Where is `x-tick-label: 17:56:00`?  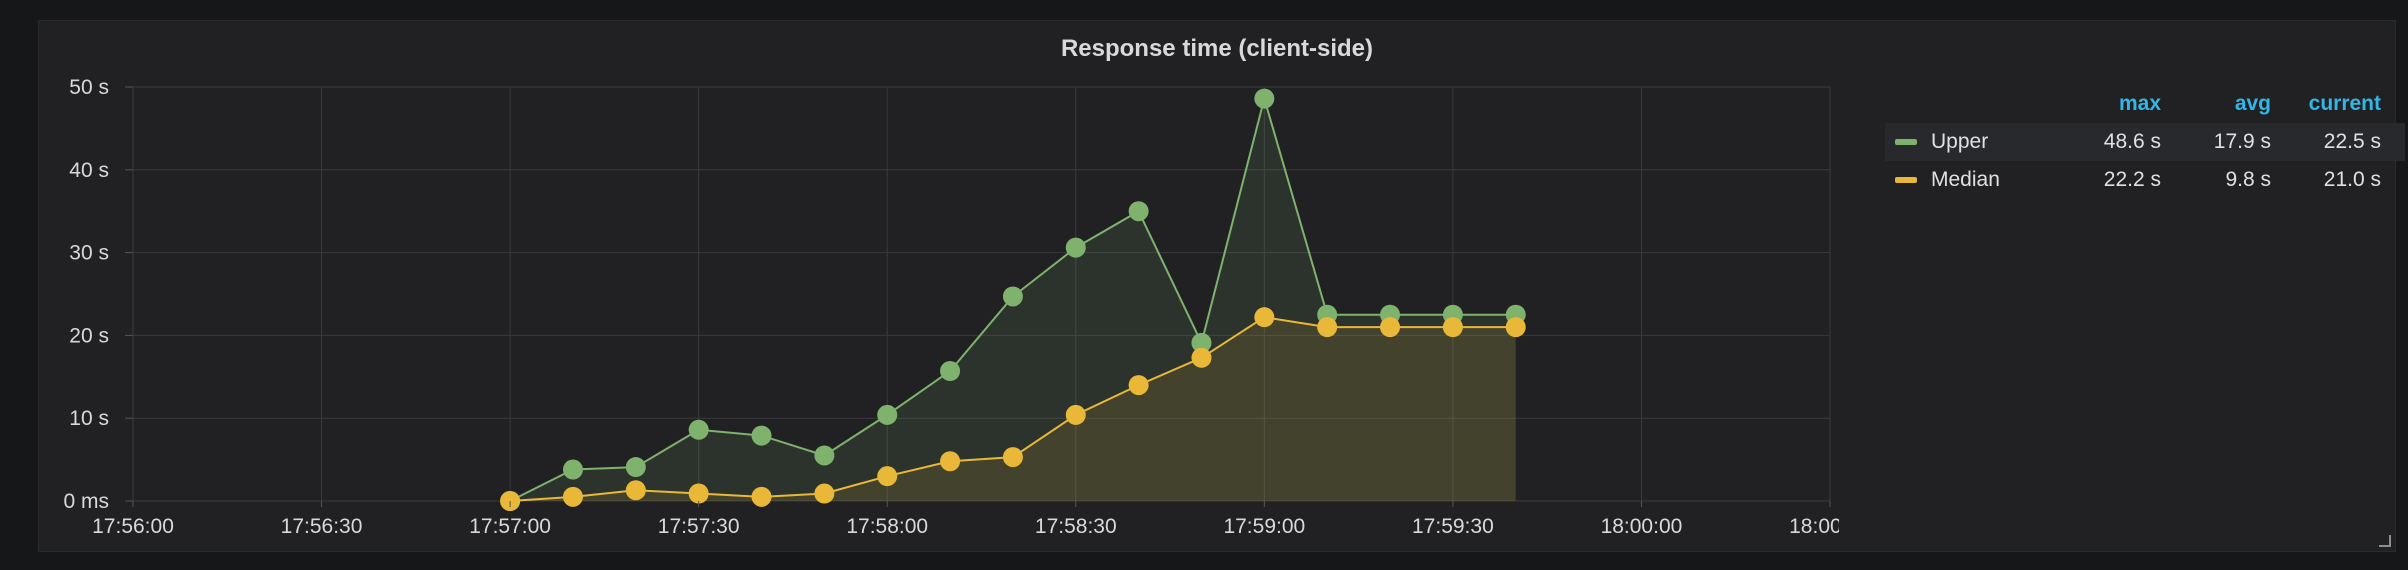
x-tick-label: 17:56:00 is located at coordinates (133, 526).